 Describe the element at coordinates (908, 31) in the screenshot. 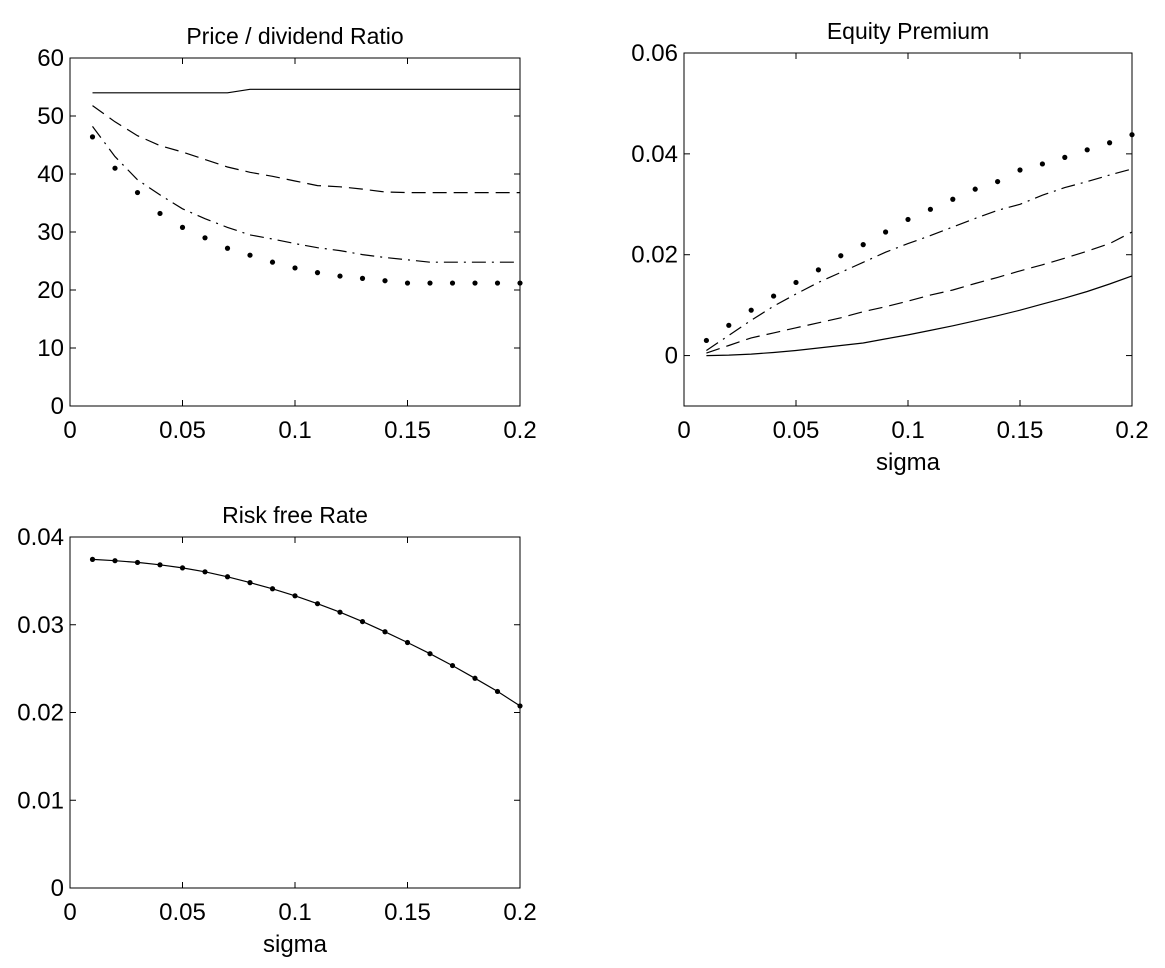

I see `chart-title: Equity Premium` at that location.